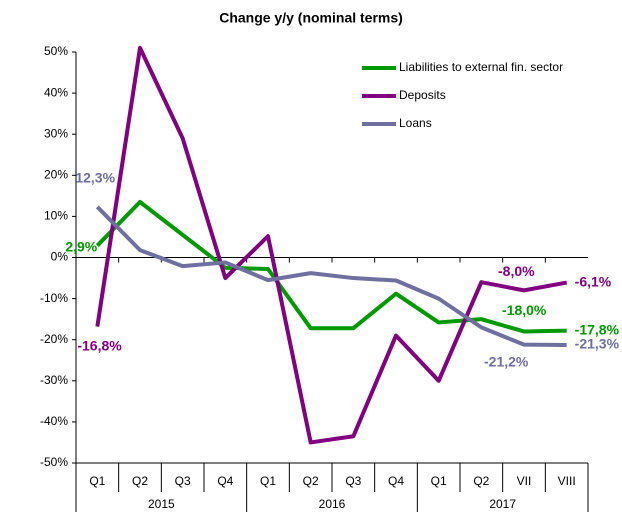 The image size is (622, 512). Describe the element at coordinates (56, 174) in the screenshot. I see `y-tick-label: 20%` at that location.